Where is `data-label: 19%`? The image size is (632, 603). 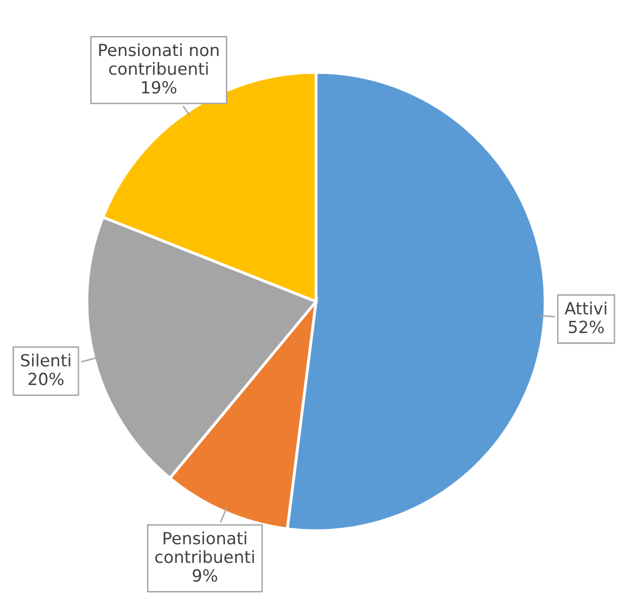
data-label: 19% is located at coordinates (159, 87).